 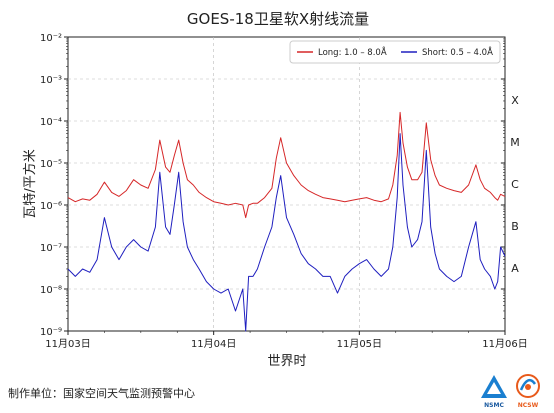 What do you see at coordinates (51, 122) in the screenshot?
I see `y-tick-label: 10⁻⁴` at bounding box center [51, 122].